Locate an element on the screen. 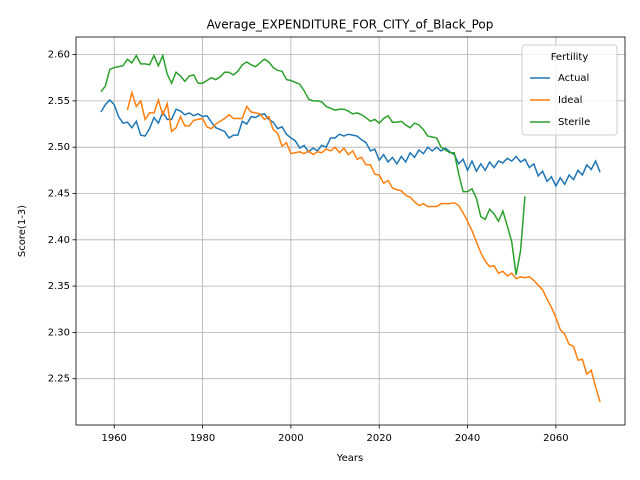 The height and width of the screenshot is (480, 640). line-series is located at coordinates (350, 143).